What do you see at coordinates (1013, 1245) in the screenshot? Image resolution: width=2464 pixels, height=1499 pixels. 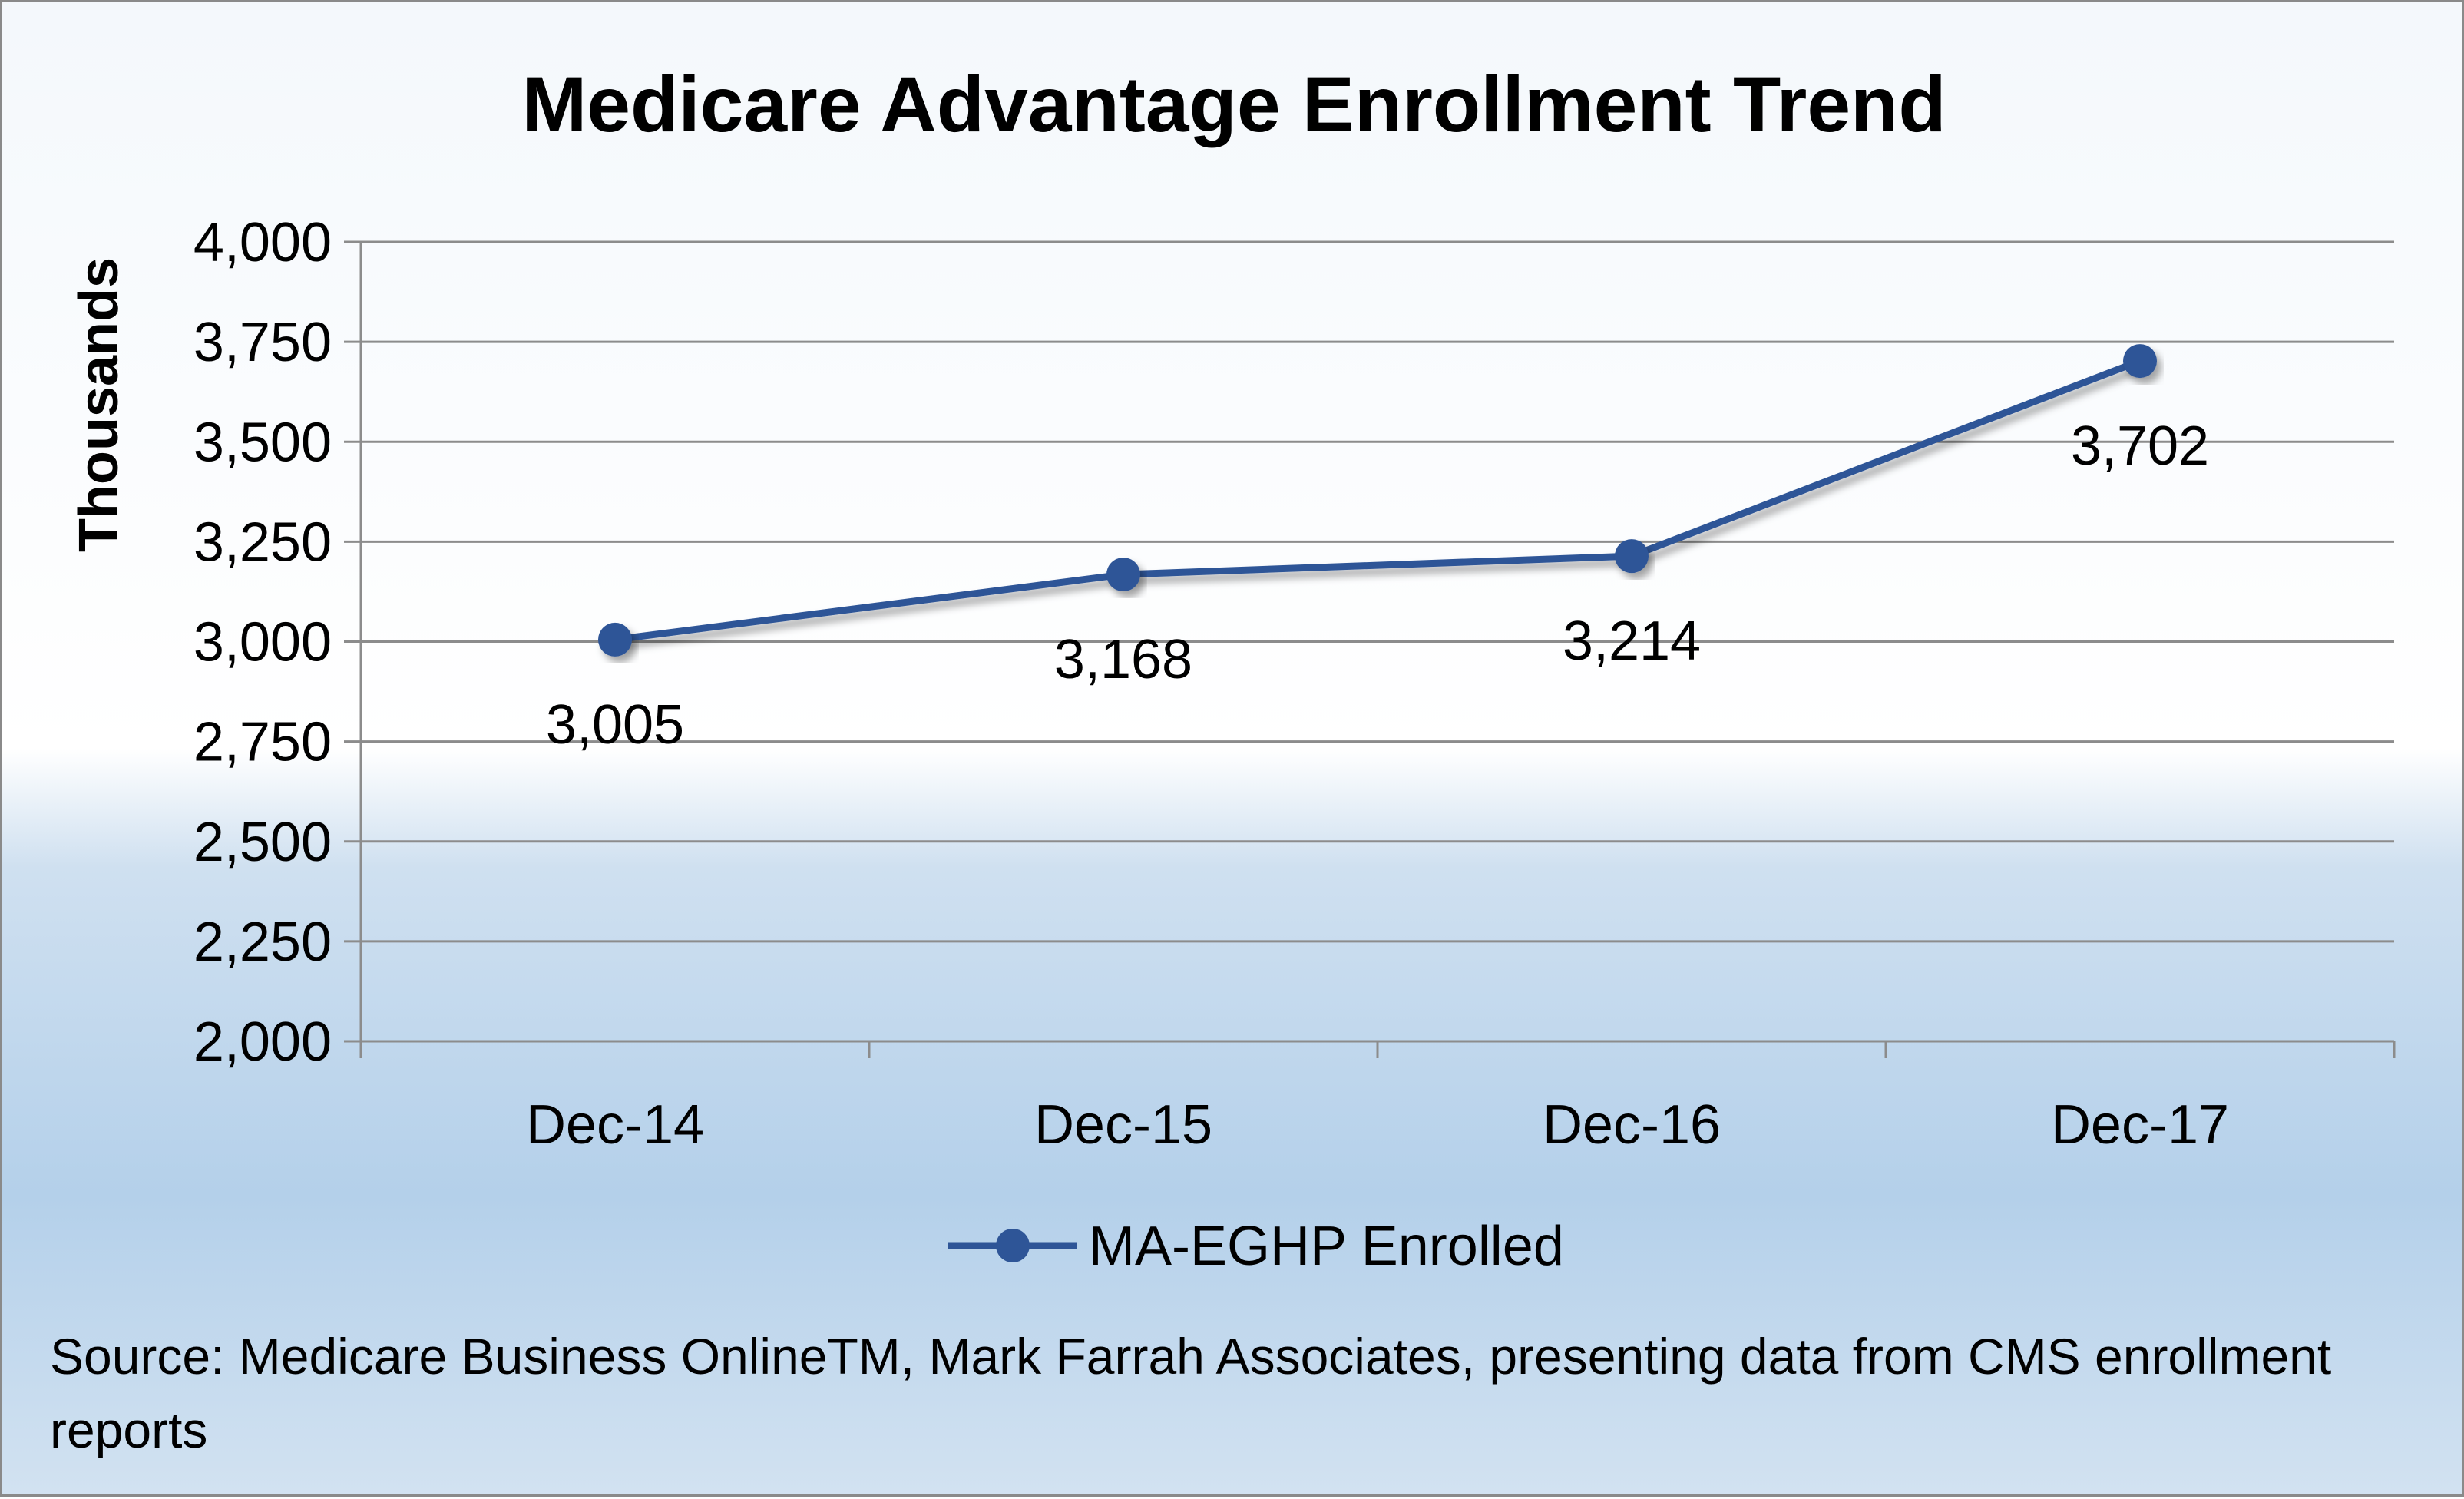 I see `legend-point-marker` at bounding box center [1013, 1245].